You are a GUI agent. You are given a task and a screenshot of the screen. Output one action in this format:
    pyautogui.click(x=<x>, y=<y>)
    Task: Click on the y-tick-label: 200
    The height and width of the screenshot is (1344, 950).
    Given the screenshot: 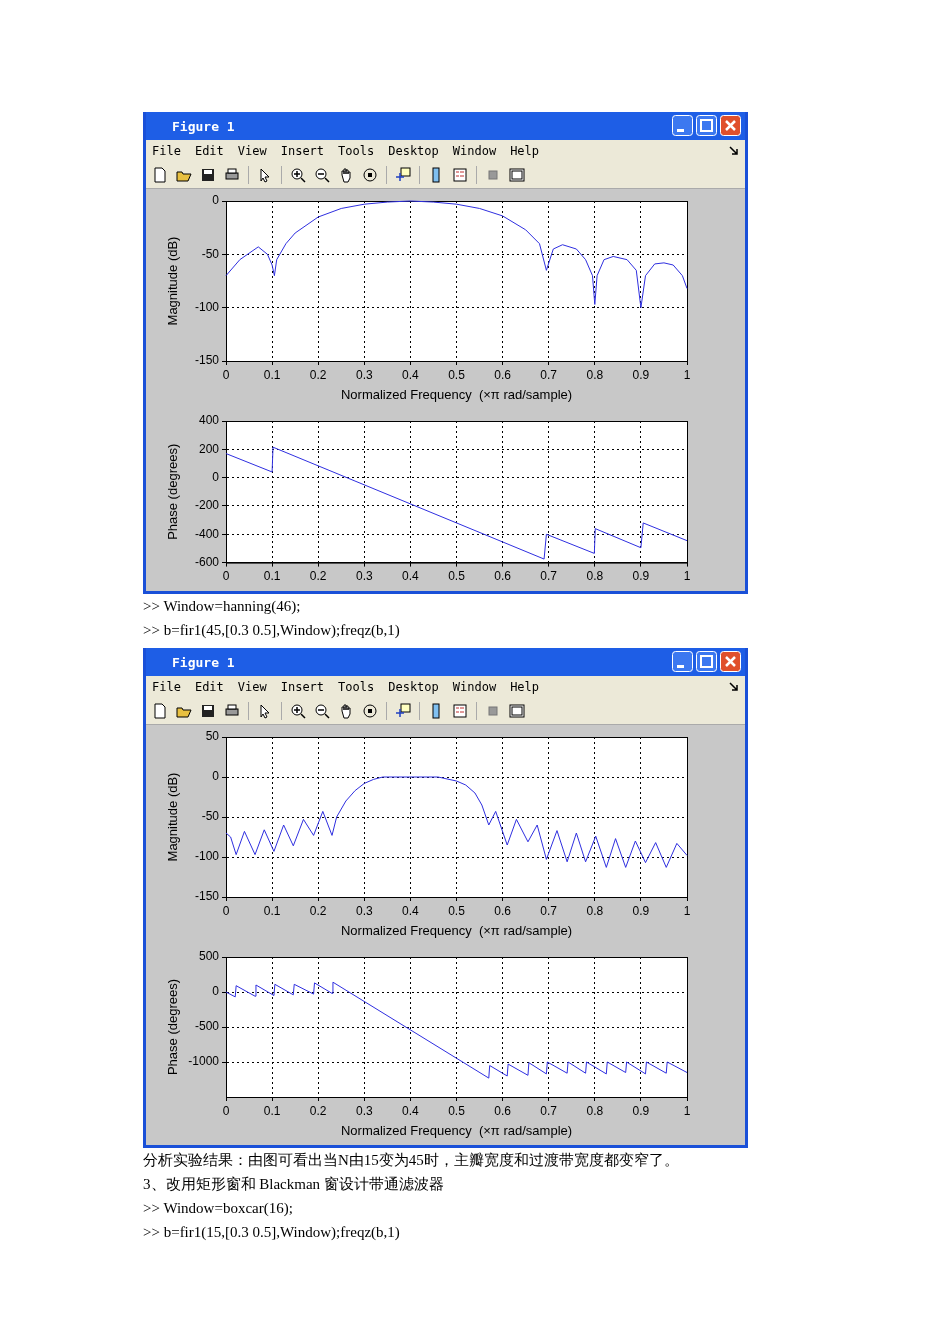 What is the action you would take?
    pyautogui.click(x=209, y=448)
    